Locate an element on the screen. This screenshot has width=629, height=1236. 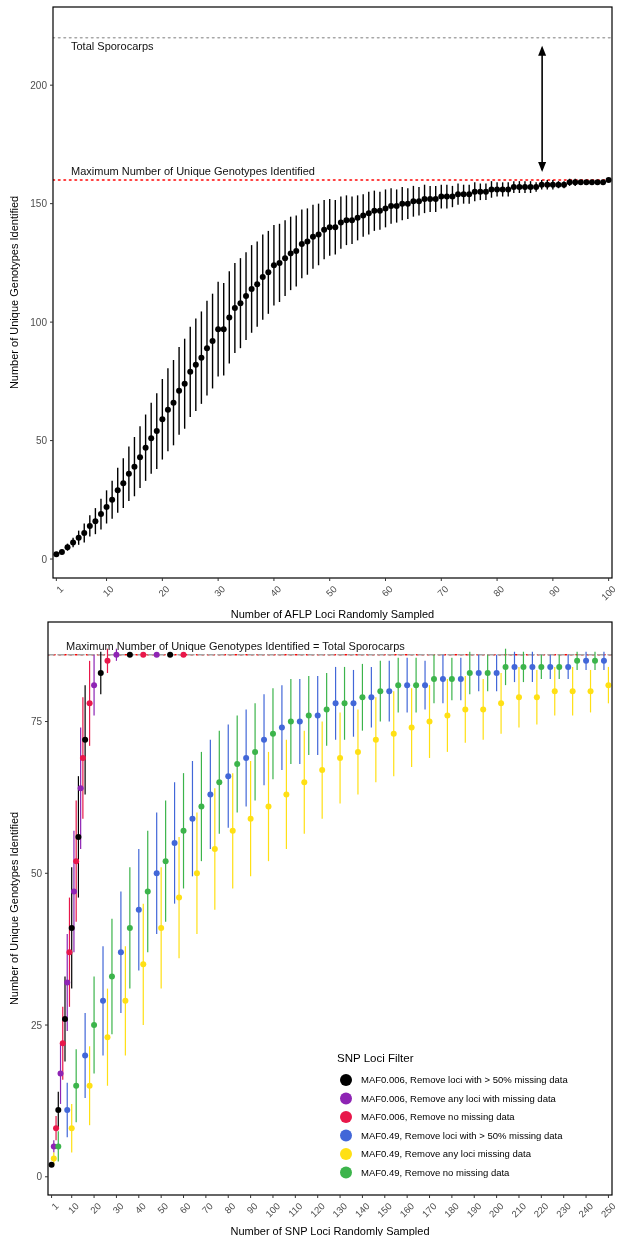
x-tick-label: 140 is located at coordinates (362, 1210).